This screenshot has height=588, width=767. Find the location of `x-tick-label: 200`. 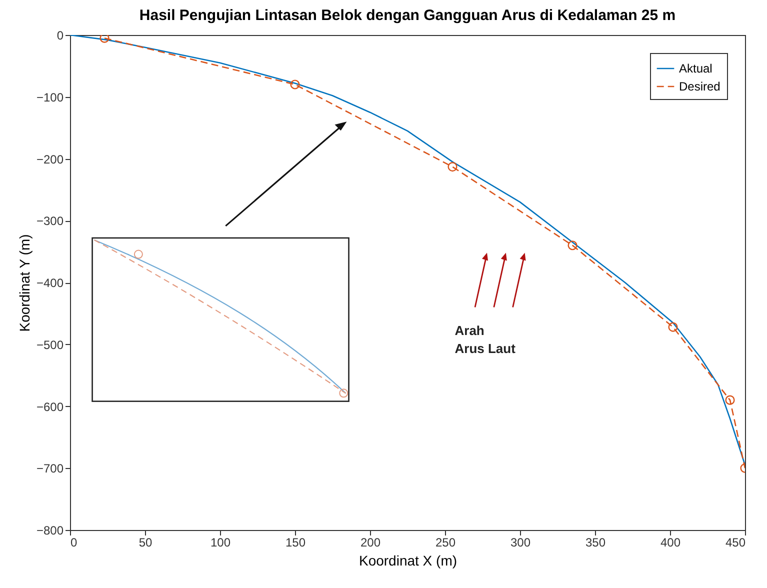

x-tick-label: 200 is located at coordinates (370, 543).